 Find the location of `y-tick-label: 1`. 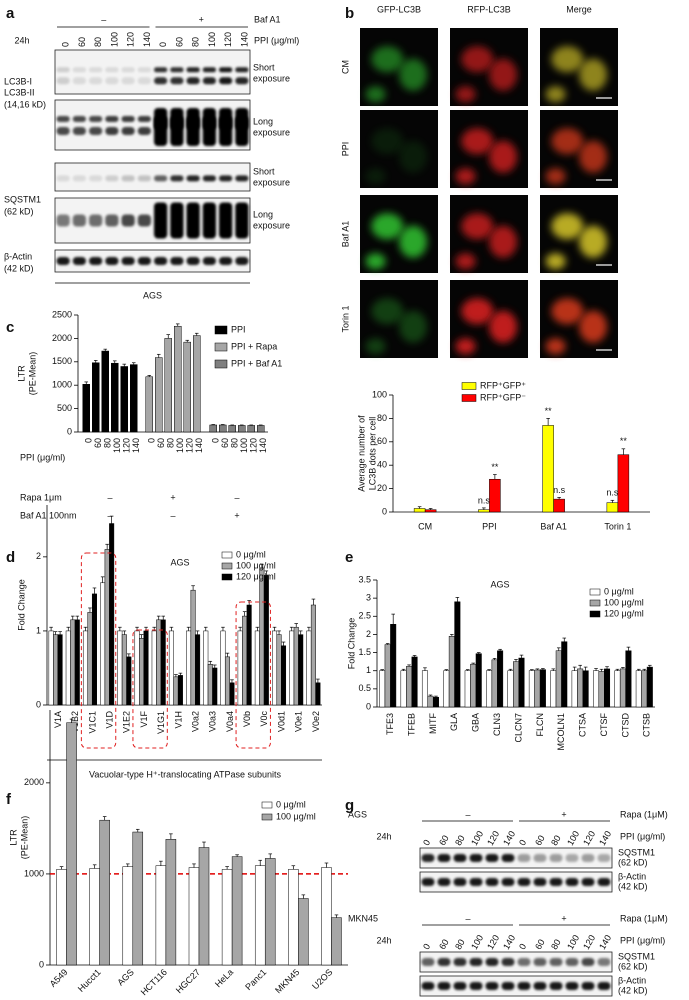

y-tick-label: 1 is located at coordinates (38, 630).